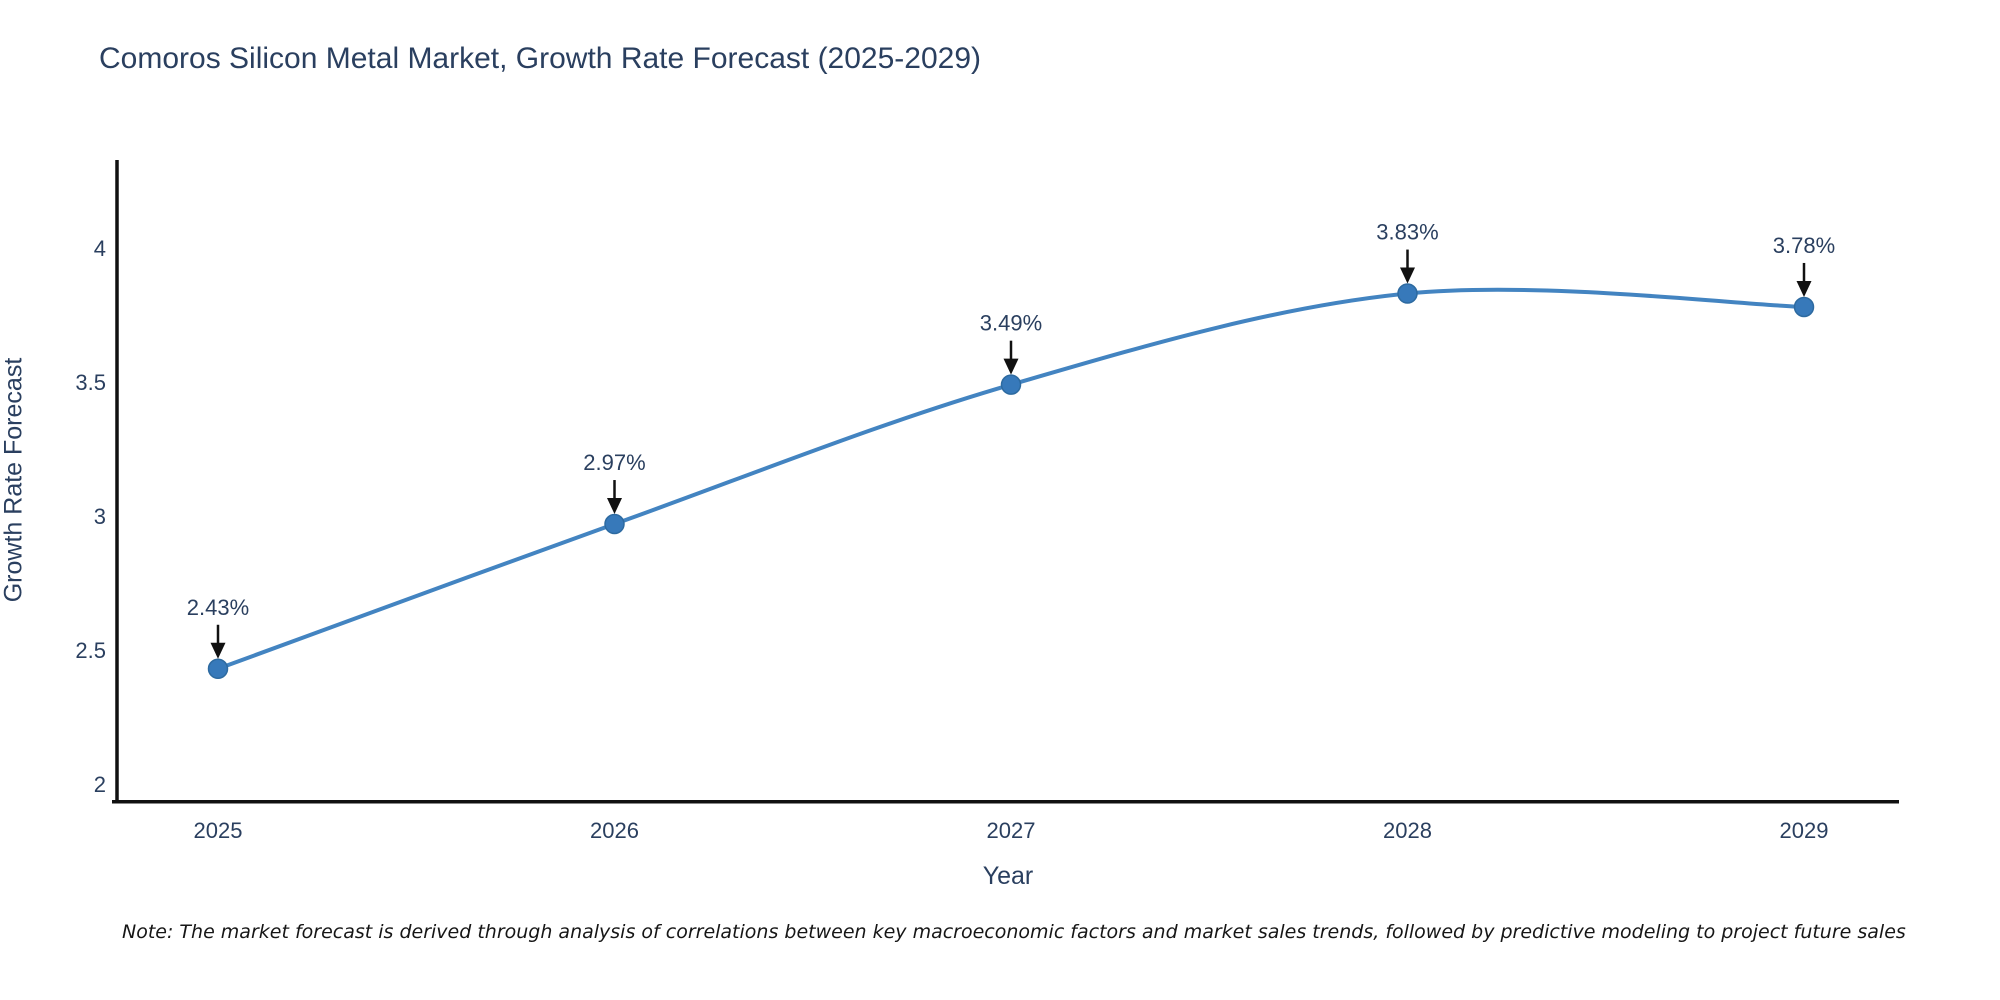 The height and width of the screenshot is (1000, 2000). What do you see at coordinates (1407, 830) in the screenshot?
I see `x-tick-label: 2028` at bounding box center [1407, 830].